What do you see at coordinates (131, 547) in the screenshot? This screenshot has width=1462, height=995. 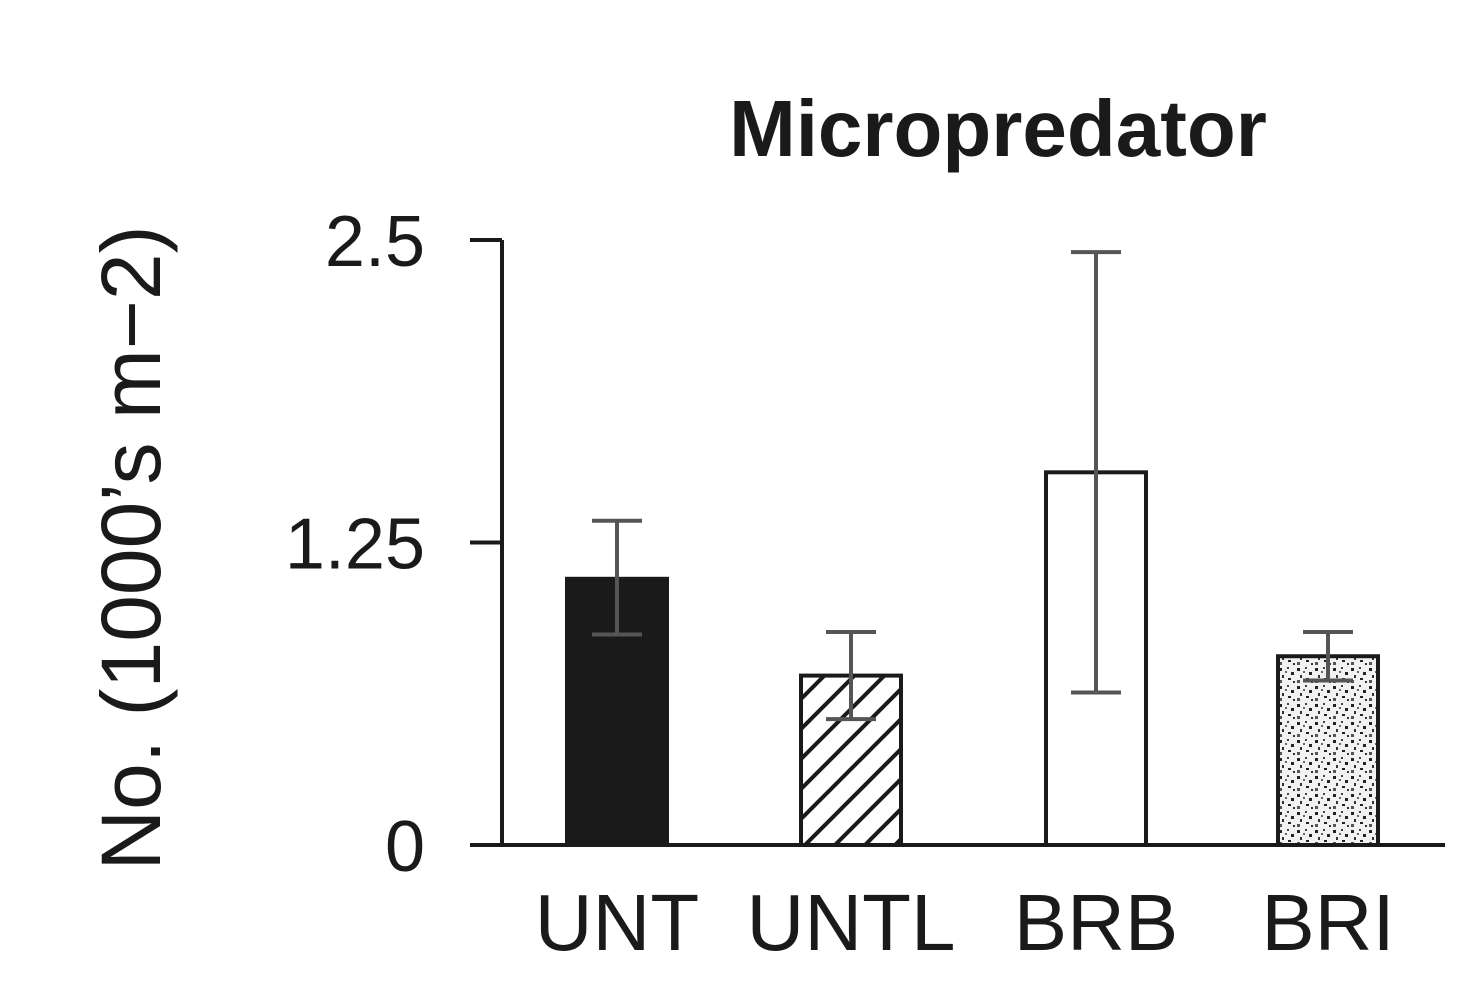 I see `y-axis-title: No. (1000’s m−2)` at bounding box center [131, 547].